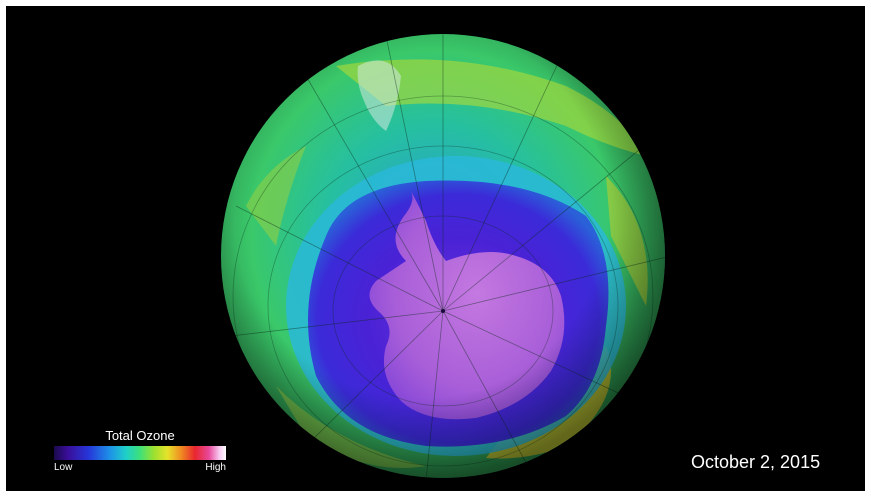 This screenshot has width=871, height=497. What do you see at coordinates (140, 435) in the screenshot?
I see `legend-title: Total Ozone` at bounding box center [140, 435].